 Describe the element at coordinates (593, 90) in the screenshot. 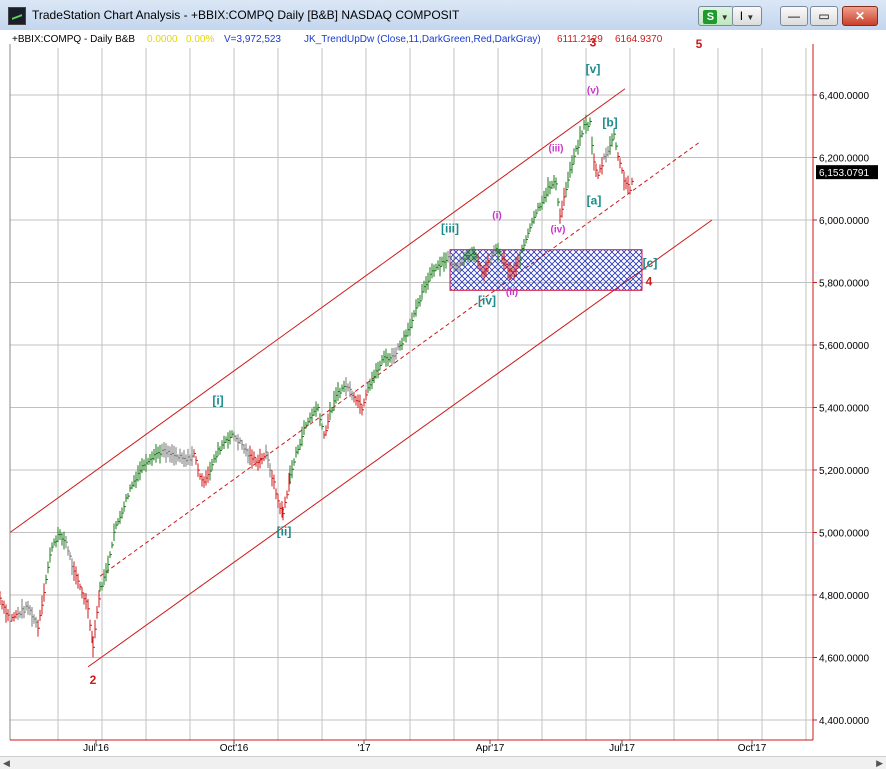

I see `wave-label: (v)` at that location.